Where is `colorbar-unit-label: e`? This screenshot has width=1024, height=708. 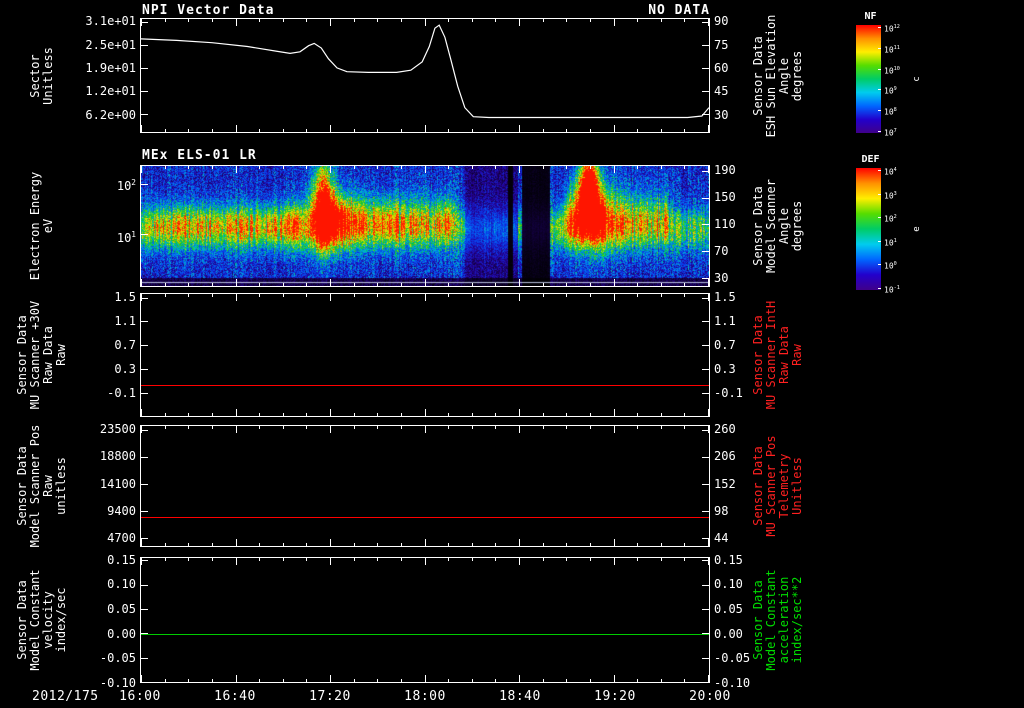
colorbar-unit-label: e is located at coordinates (917, 229).